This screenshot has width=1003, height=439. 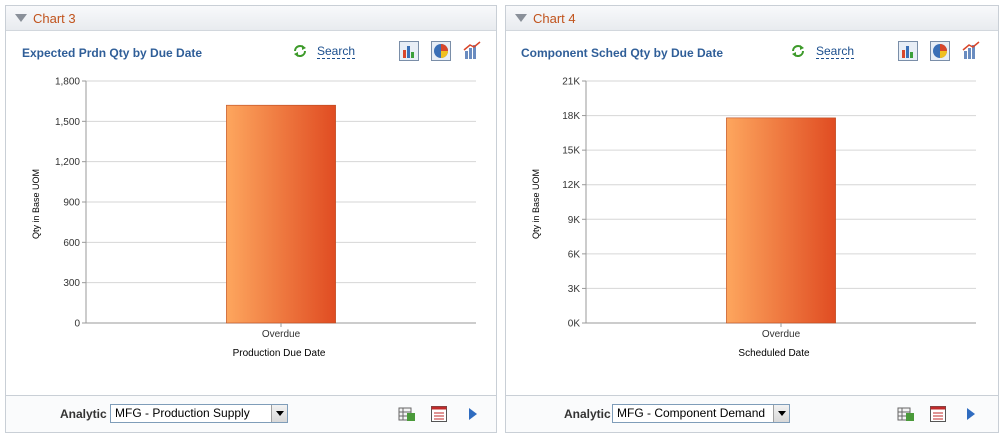 What do you see at coordinates (71, 283) in the screenshot?
I see `y-tick-label: 300` at bounding box center [71, 283].